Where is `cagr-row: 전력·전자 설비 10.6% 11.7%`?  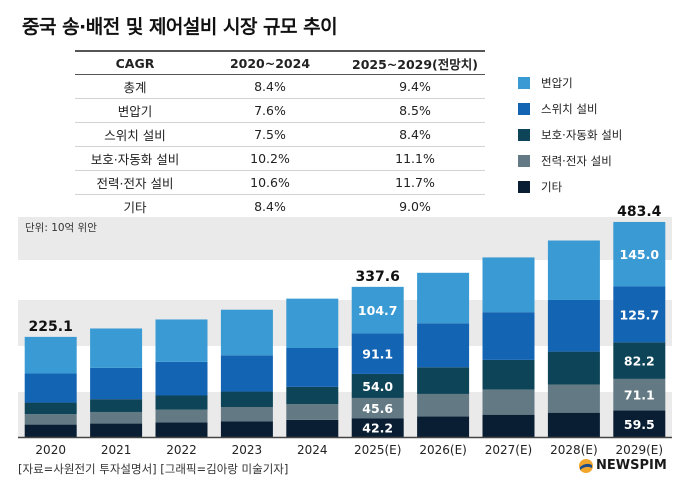
cagr-row: 전력·전자 설비 10.6% 11.7% is located at coordinates (280, 182).